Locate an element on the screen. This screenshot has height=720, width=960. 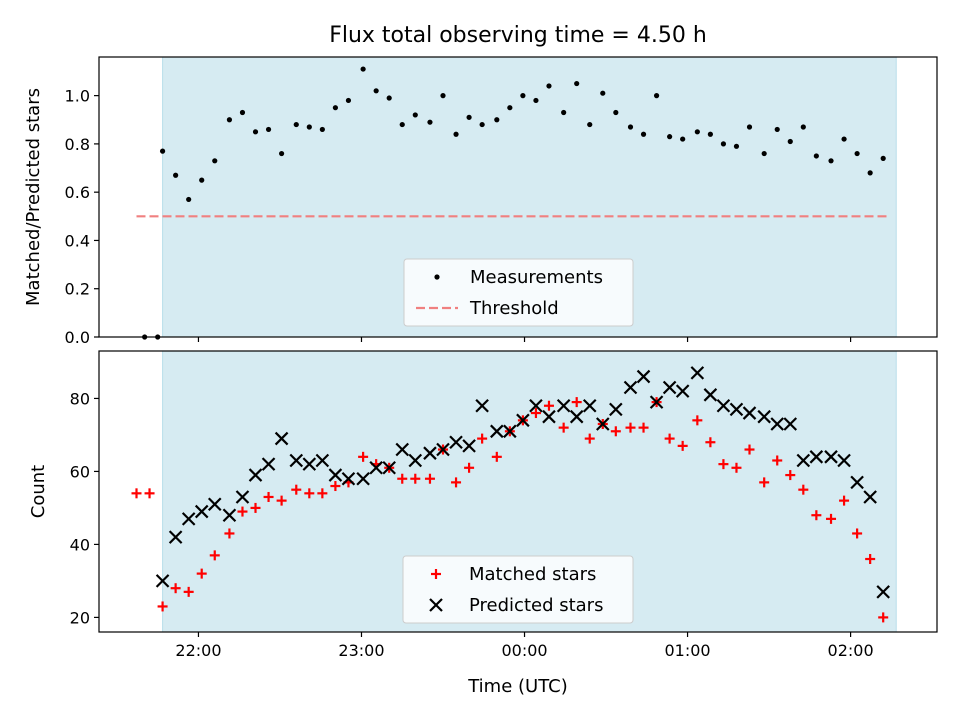
x-tick-label: 02:00 is located at coordinates (851, 650).